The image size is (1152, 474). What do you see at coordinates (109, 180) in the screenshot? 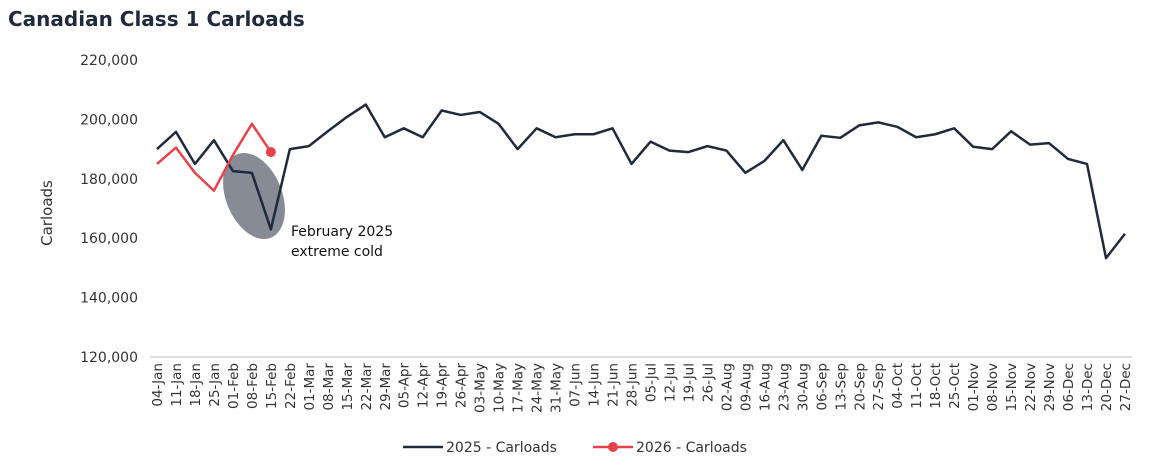
I see `y-tick-label: 180,000` at bounding box center [109, 180].